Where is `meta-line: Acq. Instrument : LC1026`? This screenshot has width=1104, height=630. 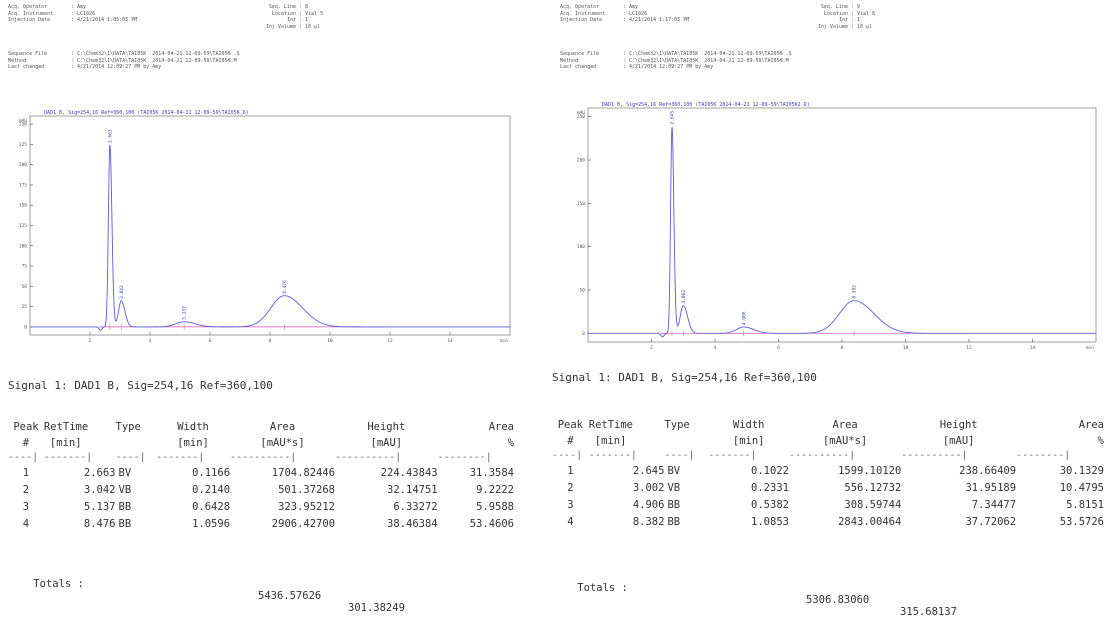 meta-line: Acq. Instrument : LC1026 is located at coordinates (52, 13).